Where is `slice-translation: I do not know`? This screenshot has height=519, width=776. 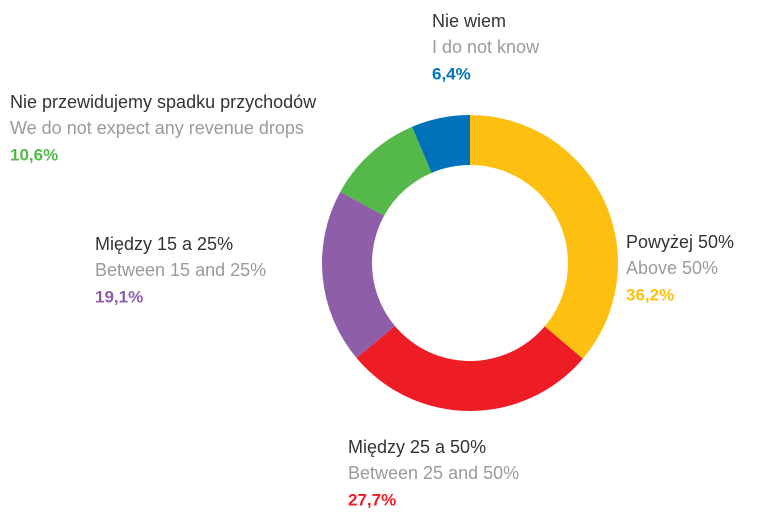 slice-translation: I do not know is located at coordinates (486, 47).